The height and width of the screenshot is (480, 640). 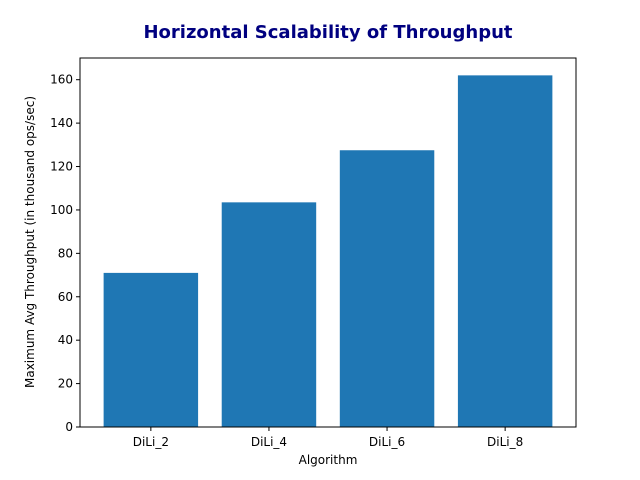 I want to click on y-tick-label: 100, so click(x=61, y=210).